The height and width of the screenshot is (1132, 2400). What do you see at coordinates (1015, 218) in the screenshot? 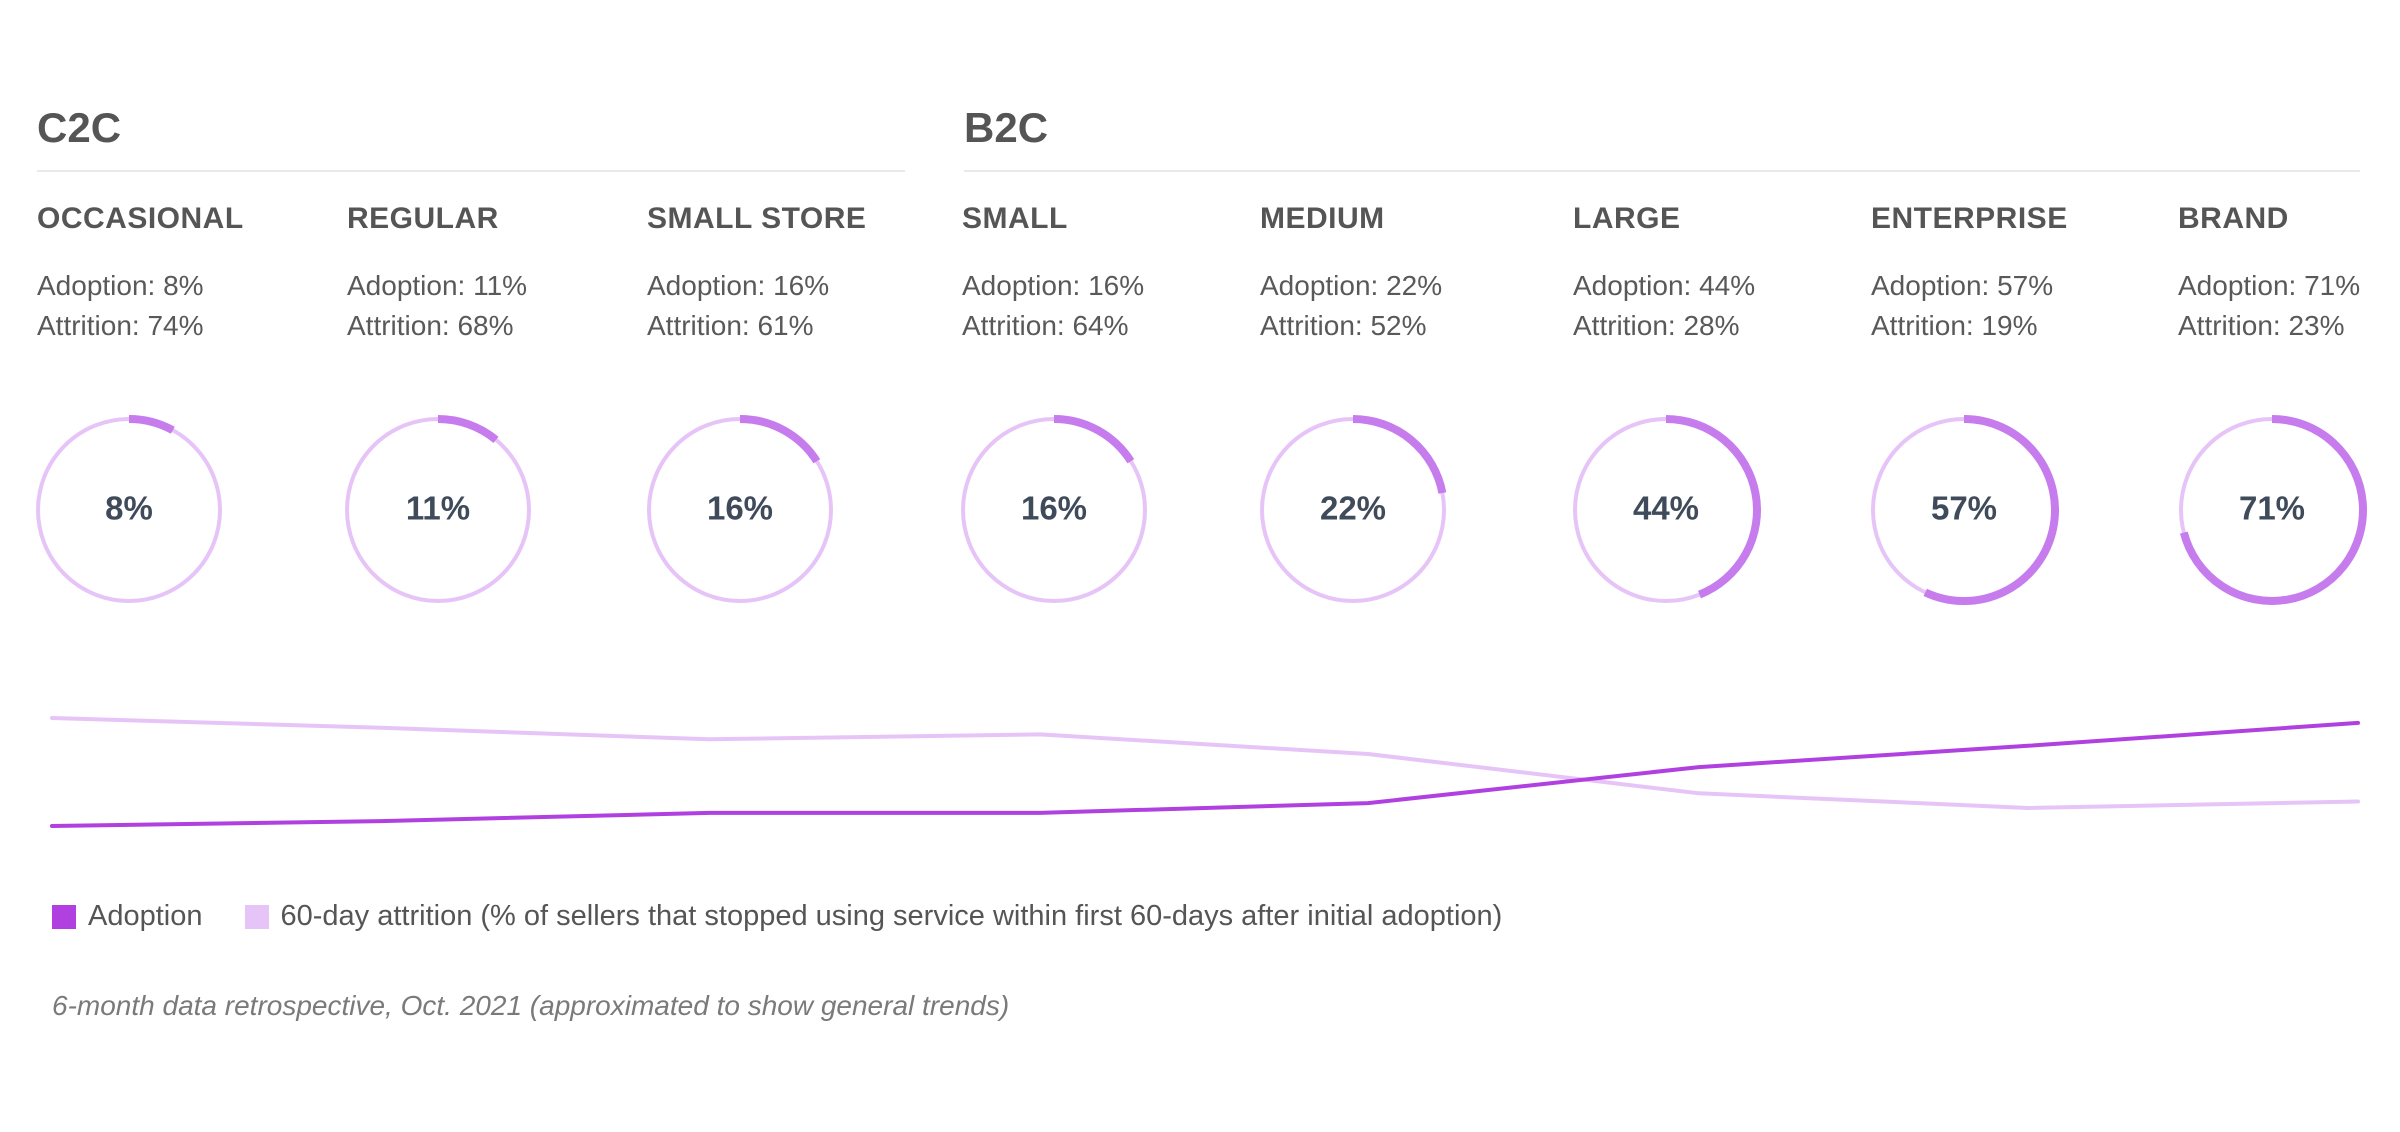
I see `segment-name: SMALL` at bounding box center [1015, 218].